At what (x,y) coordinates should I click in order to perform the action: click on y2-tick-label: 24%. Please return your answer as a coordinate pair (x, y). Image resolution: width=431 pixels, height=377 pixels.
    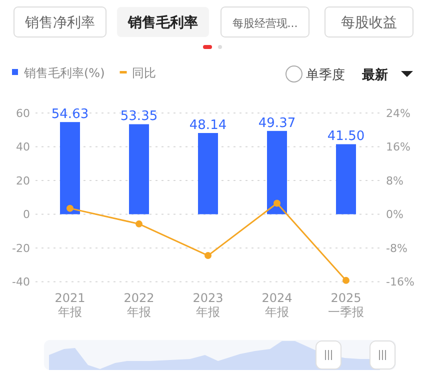
    Looking at the image, I should click on (398, 113).